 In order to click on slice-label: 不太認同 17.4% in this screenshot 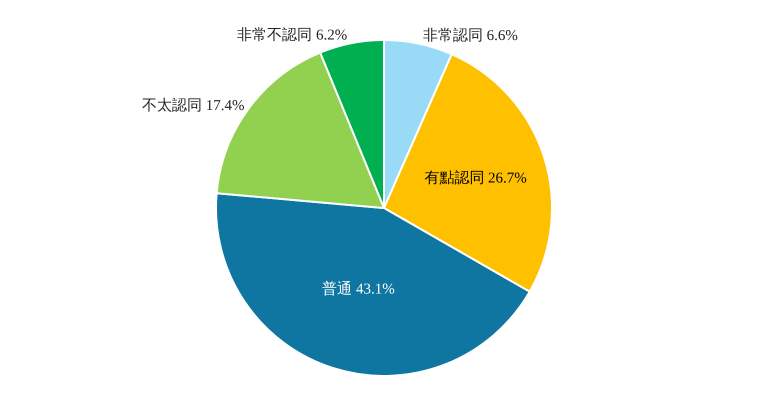, I will do `click(193, 105)`.